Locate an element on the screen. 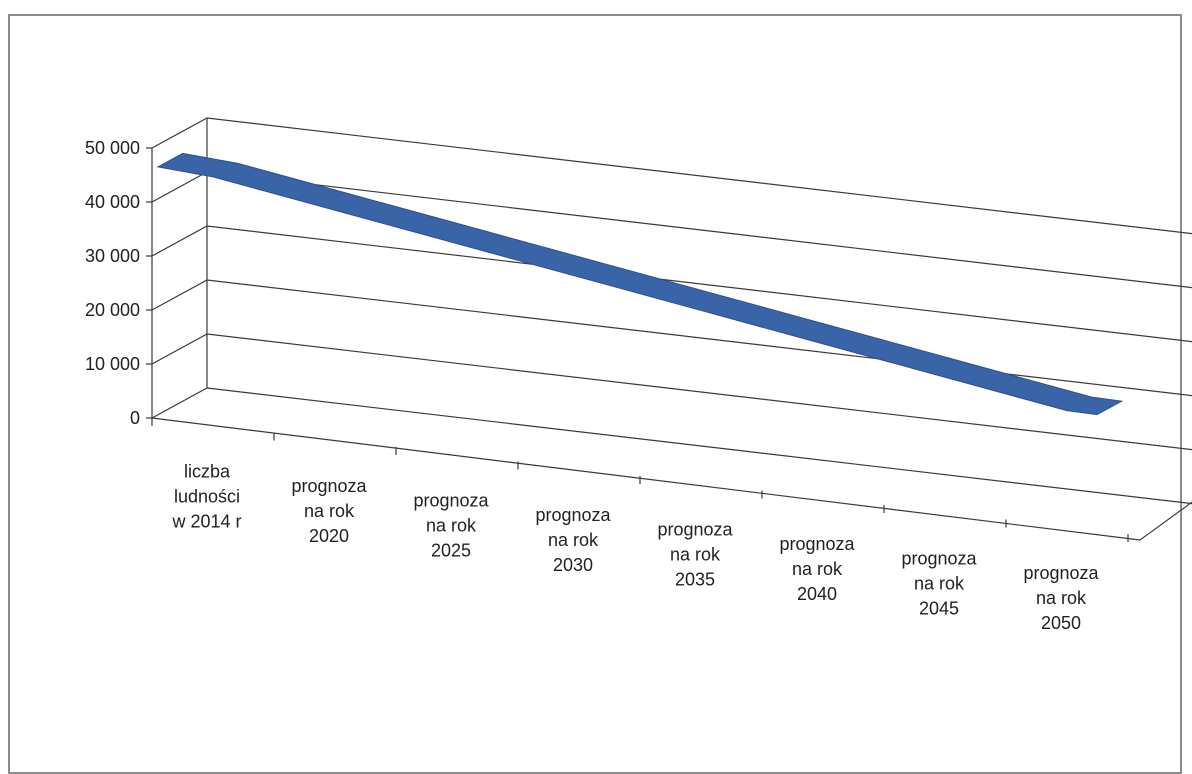  y-tick-label: 0 is located at coordinates (135, 418).